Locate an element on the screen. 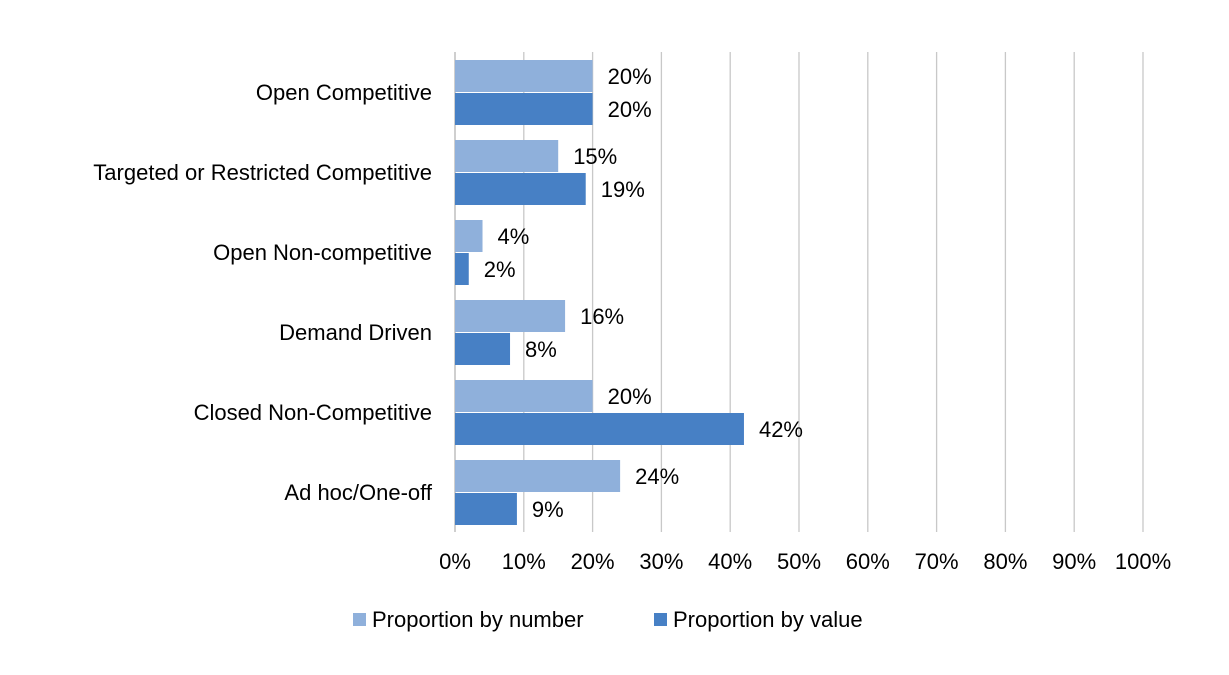  category-label: Open Non-competitive is located at coordinates (322, 252).